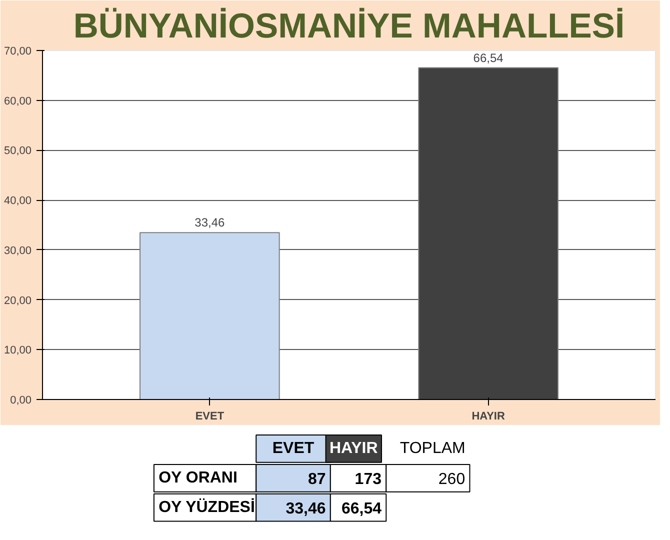 Image resolution: width=670 pixels, height=540 pixels. Describe the element at coordinates (353, 449) in the screenshot. I see `category-label: HAYIR` at that location.